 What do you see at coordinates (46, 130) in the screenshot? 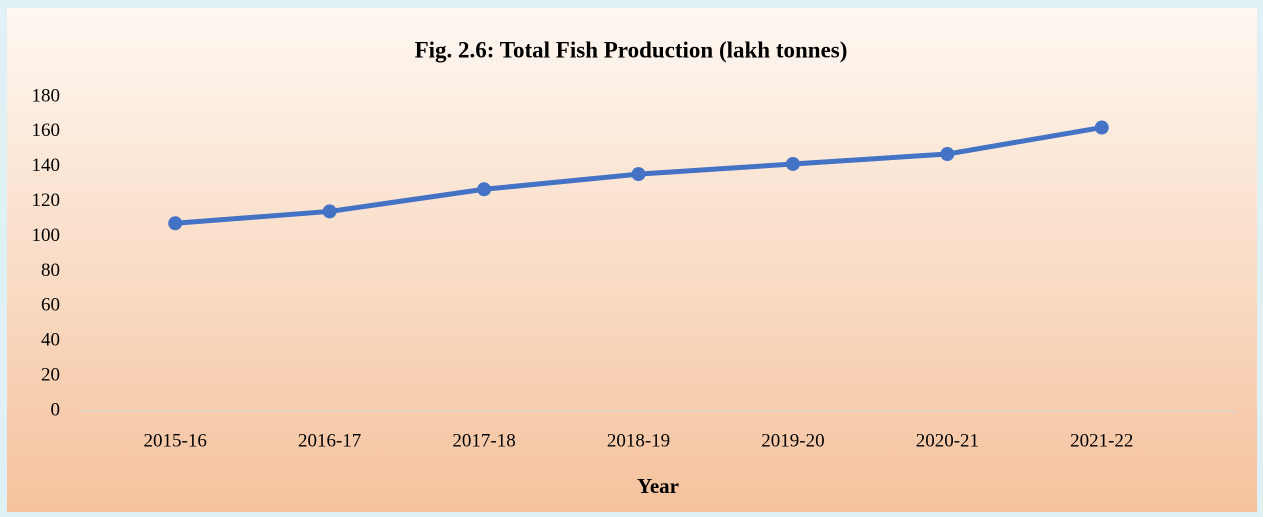
I see `y-tick-label: 160` at bounding box center [46, 130].